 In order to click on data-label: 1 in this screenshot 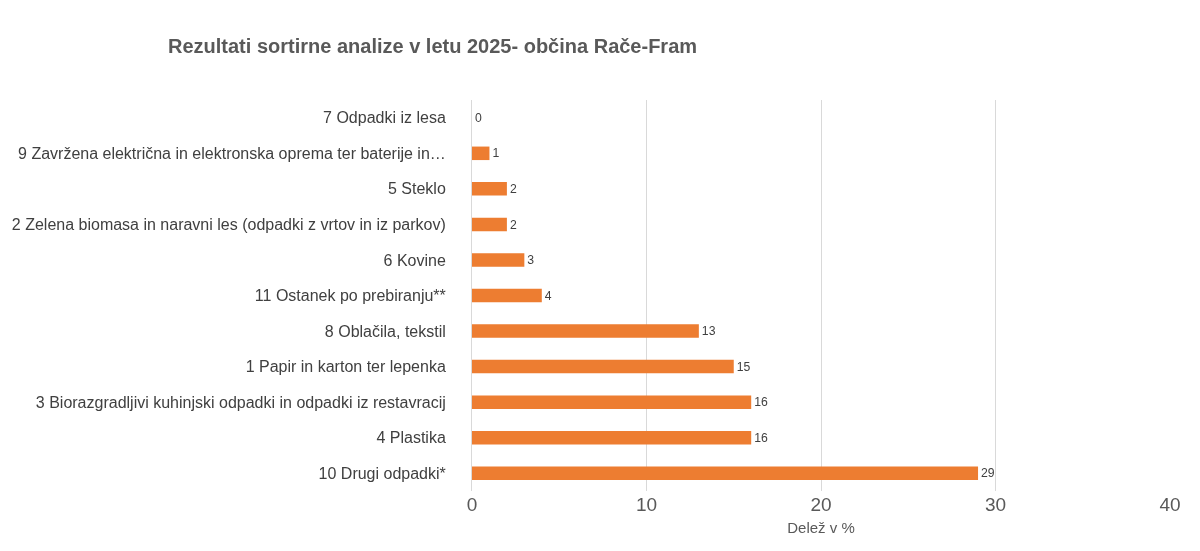, I will do `click(496, 153)`.